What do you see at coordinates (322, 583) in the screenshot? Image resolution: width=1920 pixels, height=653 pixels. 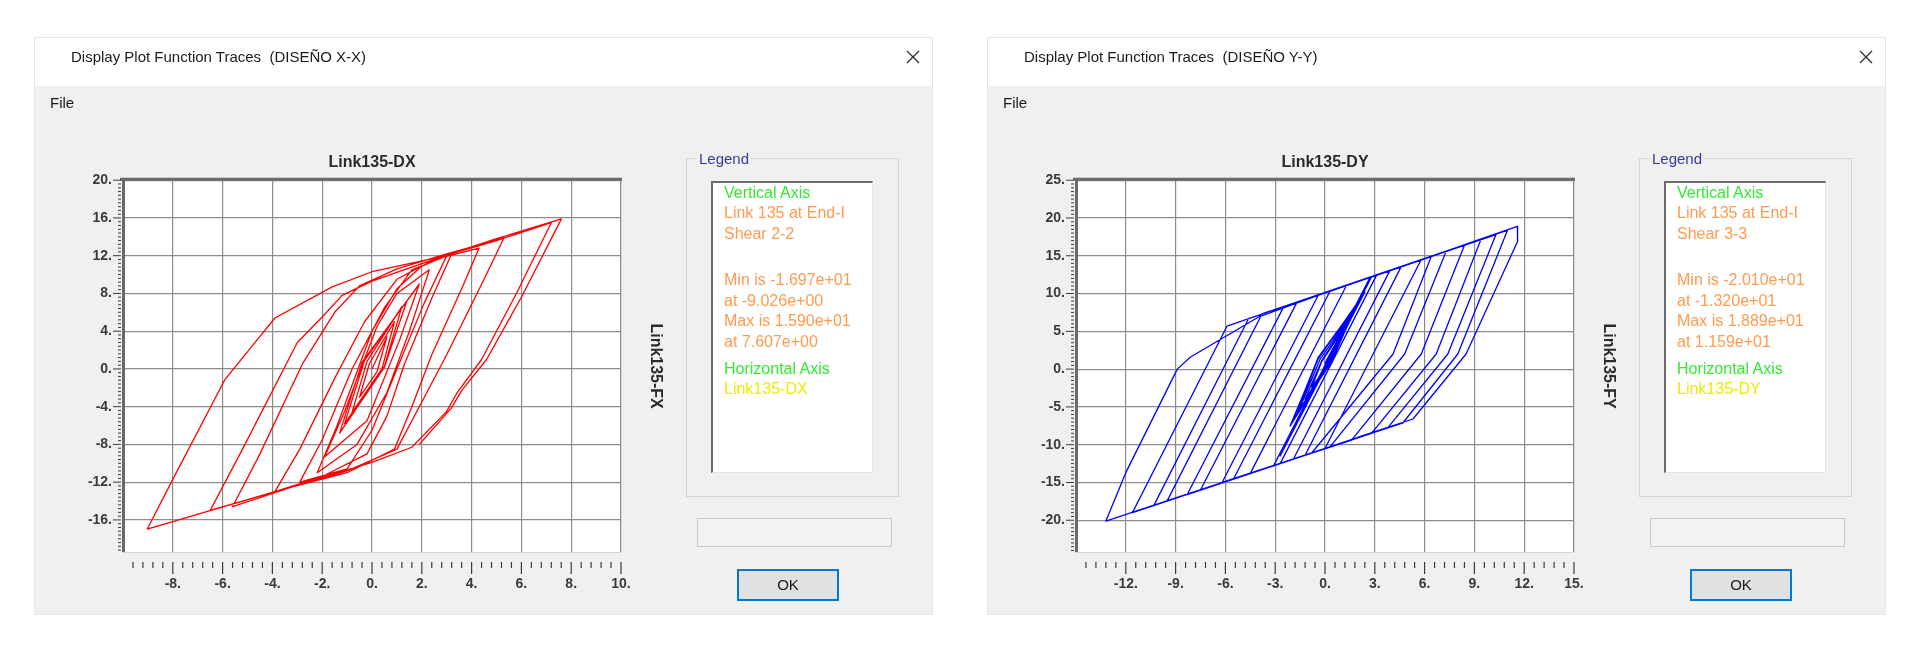 I see `x-tick-label: -2.` at bounding box center [322, 583].